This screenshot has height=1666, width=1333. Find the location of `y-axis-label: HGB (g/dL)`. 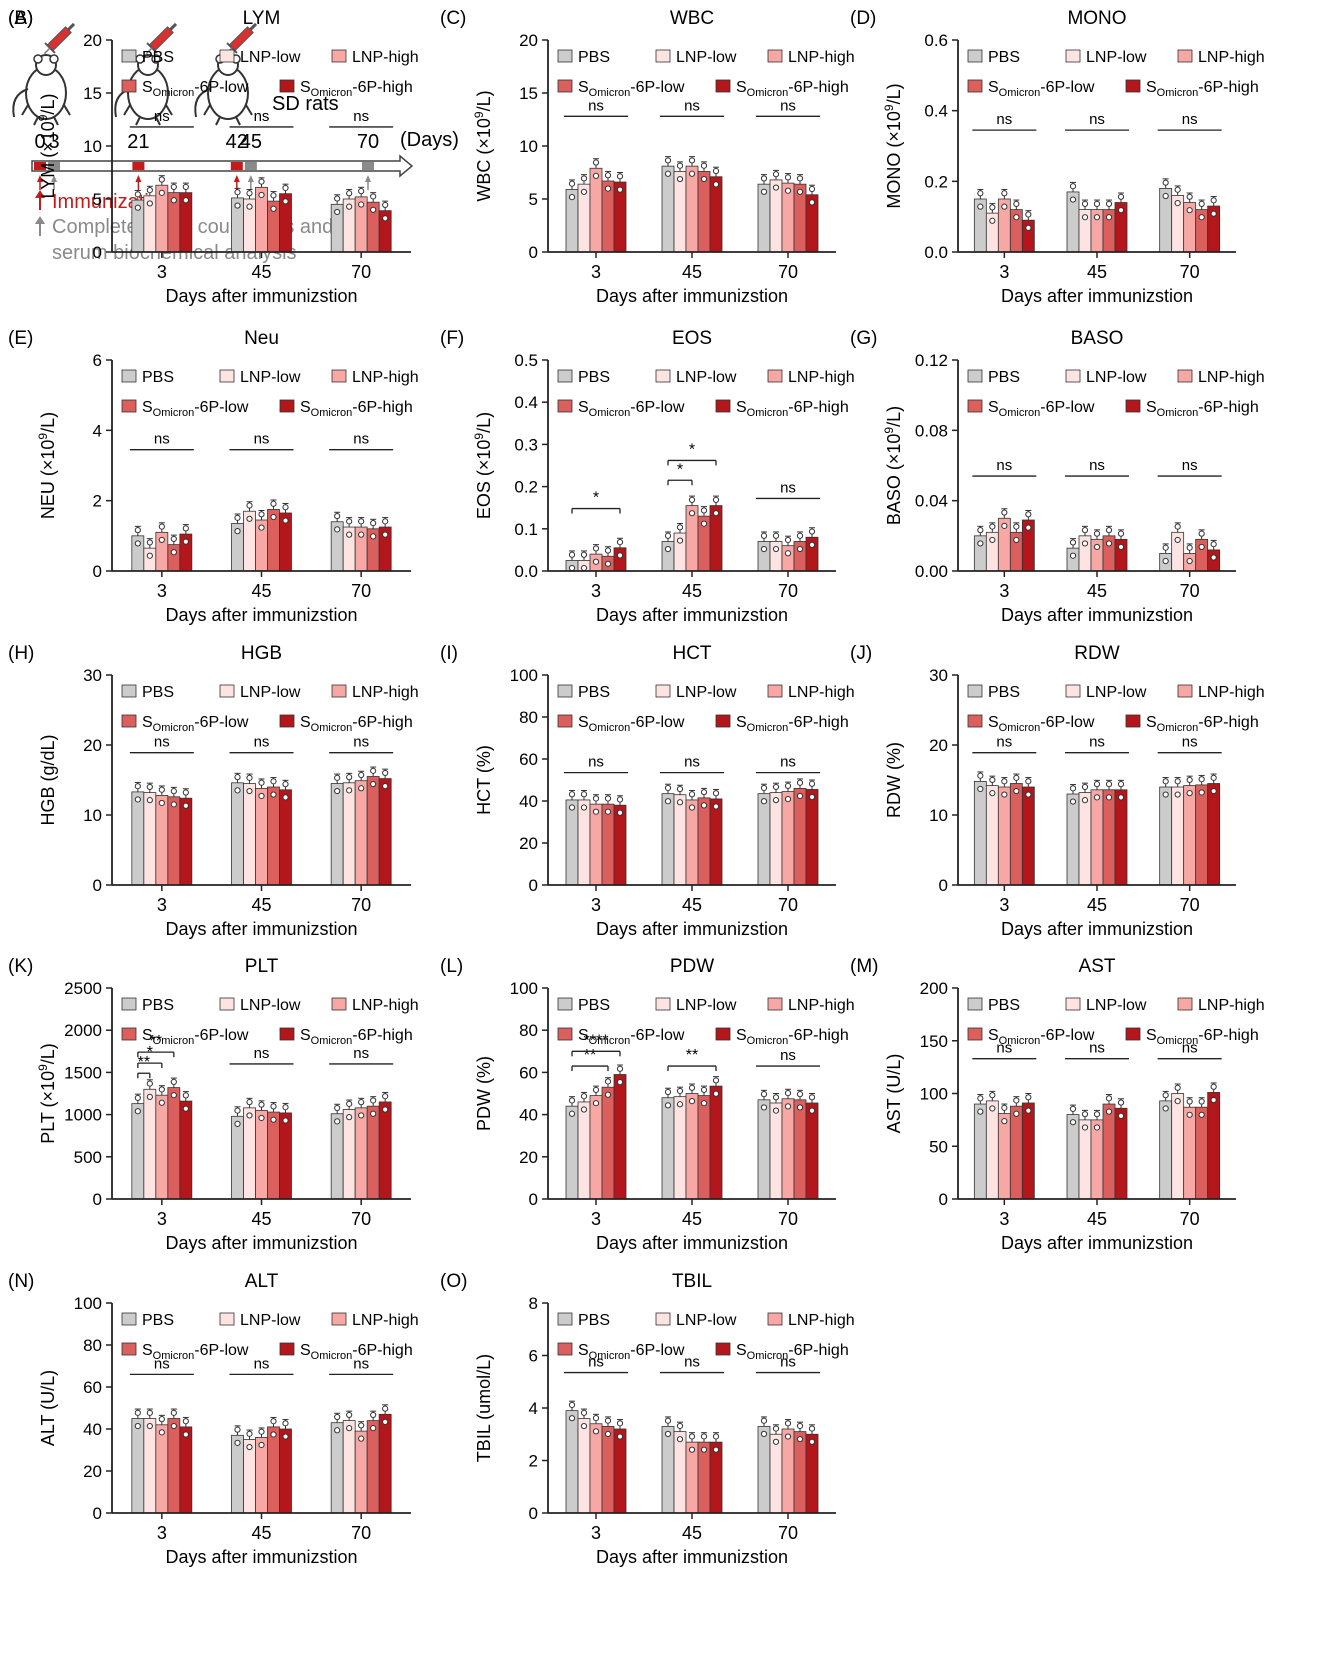

y-axis-label: HGB (g/dL) is located at coordinates (48, 779).